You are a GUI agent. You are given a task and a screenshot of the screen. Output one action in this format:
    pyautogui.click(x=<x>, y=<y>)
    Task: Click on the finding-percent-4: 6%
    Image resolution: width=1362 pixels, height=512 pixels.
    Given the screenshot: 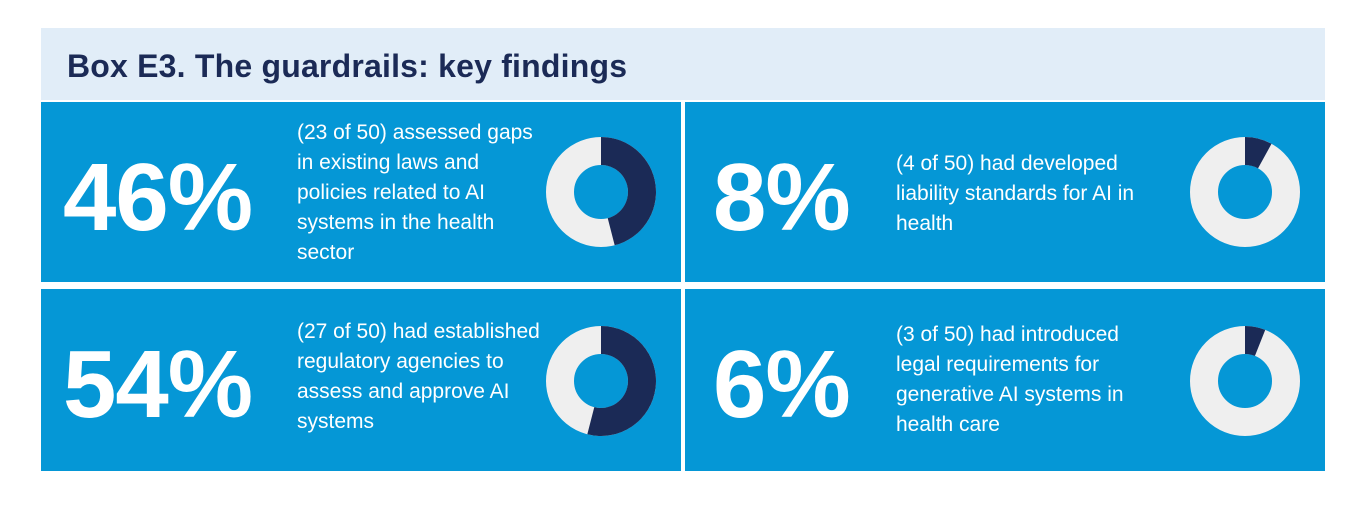 What is the action you would take?
    pyautogui.click(x=782, y=384)
    